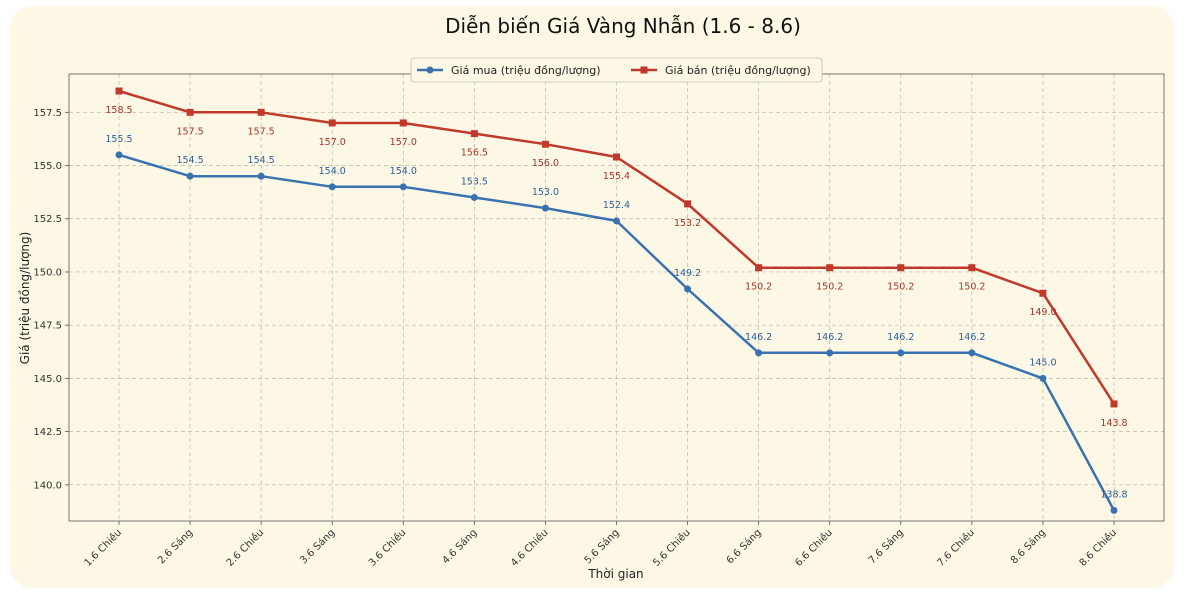 The image size is (1188, 596). I want to click on data-label: 138.8, so click(1113, 494).